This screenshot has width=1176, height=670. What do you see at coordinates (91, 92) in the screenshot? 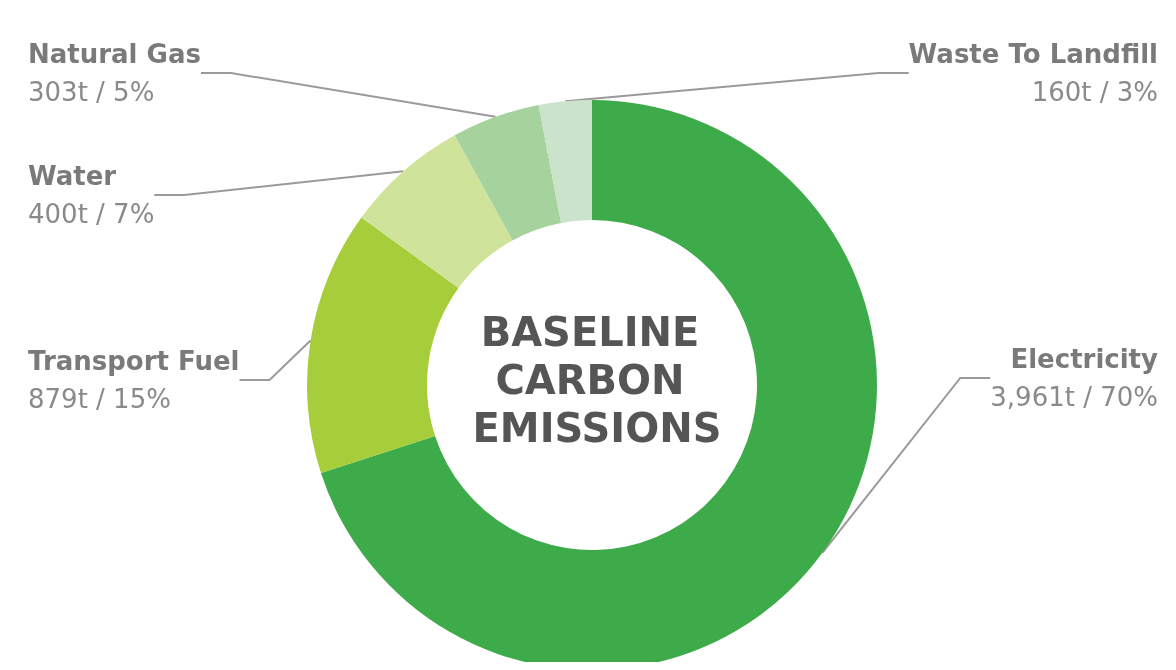
I see `data-label: 303t / 5%` at bounding box center [91, 92].